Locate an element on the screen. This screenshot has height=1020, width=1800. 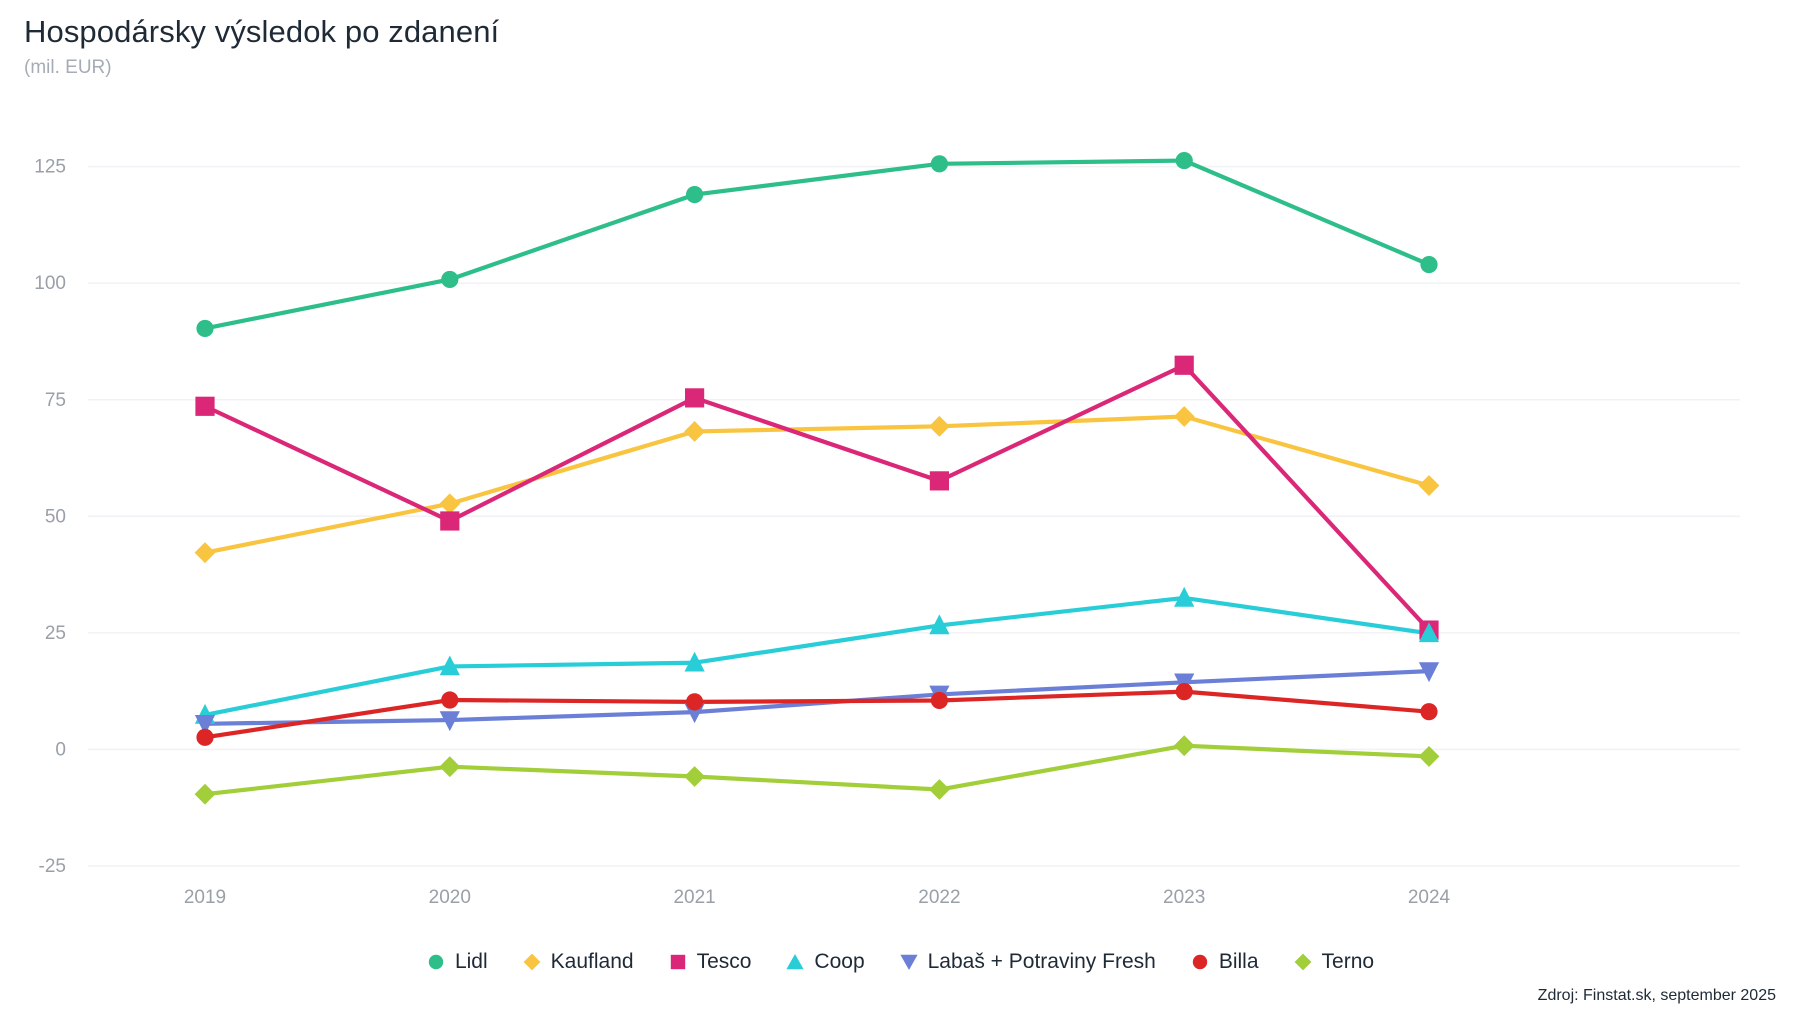
y-axis-tick-label: -25 is located at coordinates (52, 866).